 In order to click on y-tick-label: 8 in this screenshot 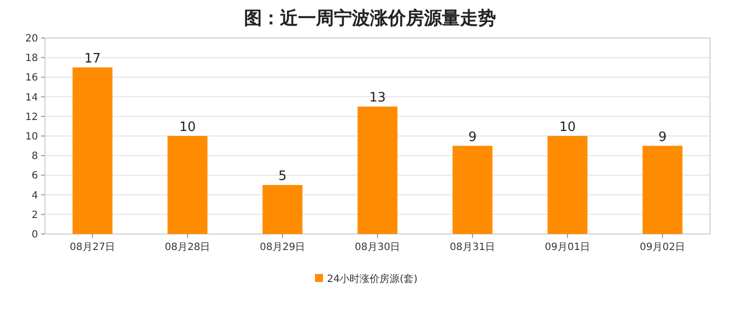, I will do `click(35, 156)`.